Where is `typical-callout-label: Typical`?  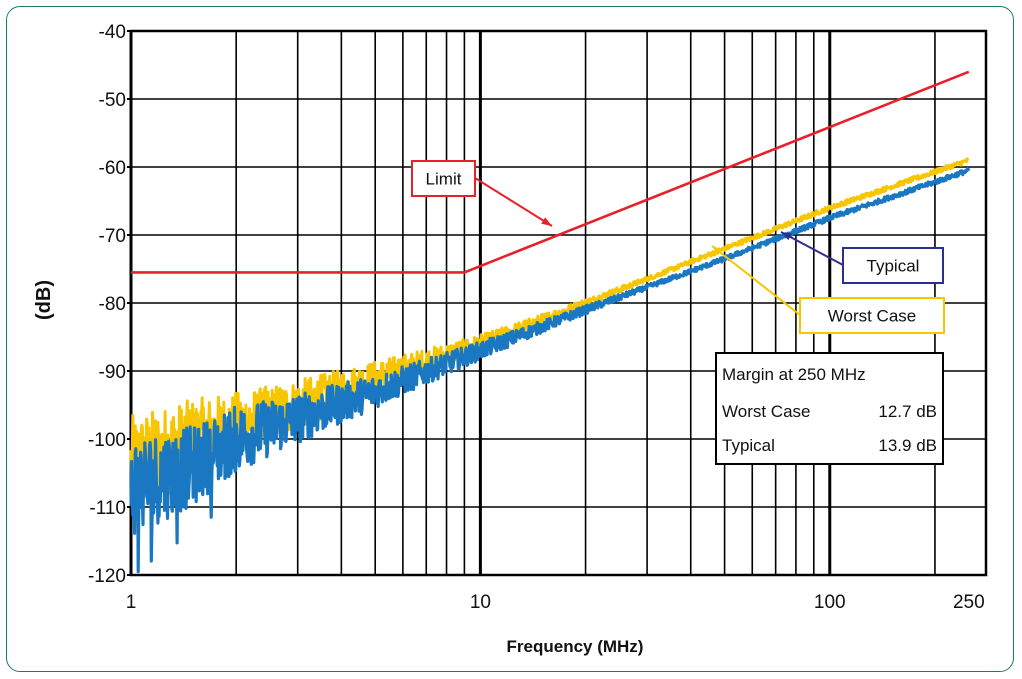 typical-callout-label: Typical is located at coordinates (893, 266).